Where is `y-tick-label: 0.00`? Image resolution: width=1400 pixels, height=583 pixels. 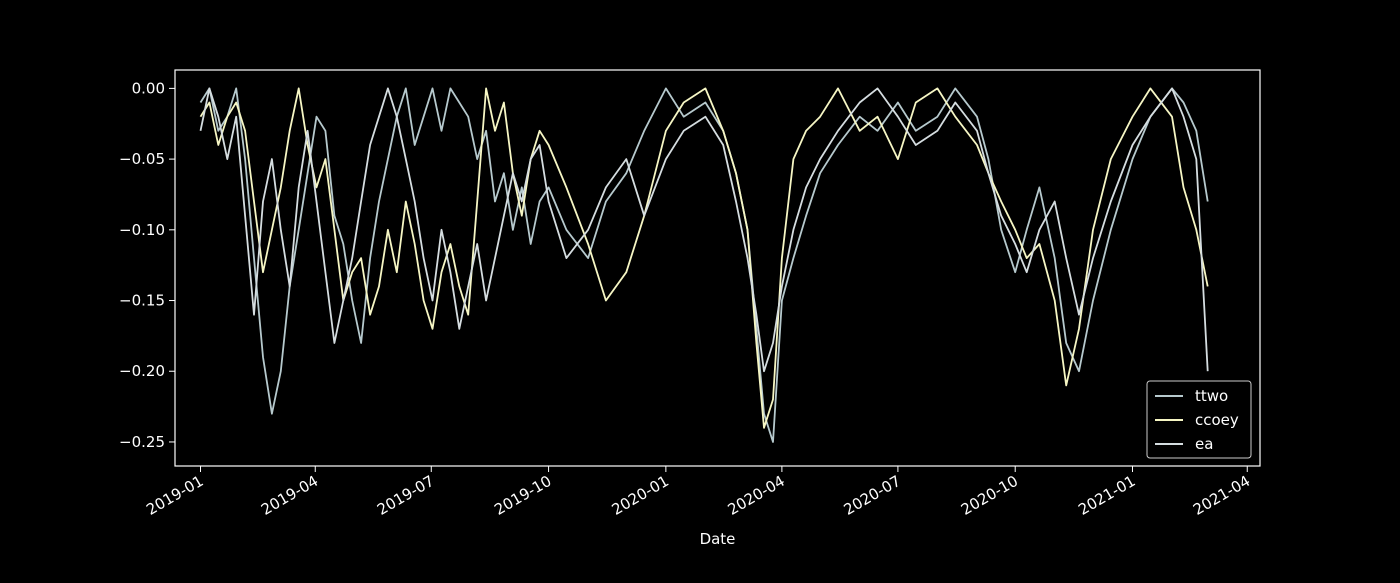 y-tick-label: 0.00 is located at coordinates (148, 88).